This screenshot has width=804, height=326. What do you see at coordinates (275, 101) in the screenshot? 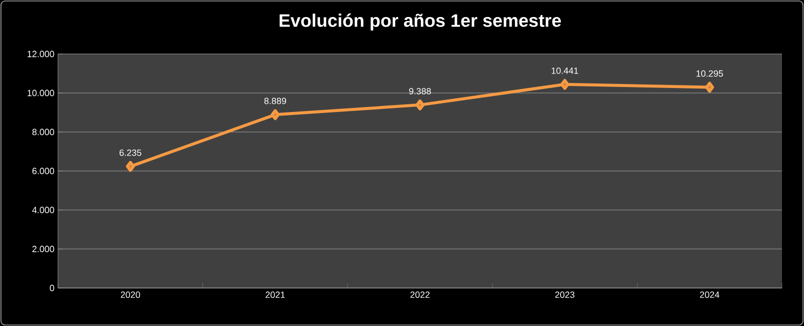
I see `data-label: 8.889` at bounding box center [275, 101].